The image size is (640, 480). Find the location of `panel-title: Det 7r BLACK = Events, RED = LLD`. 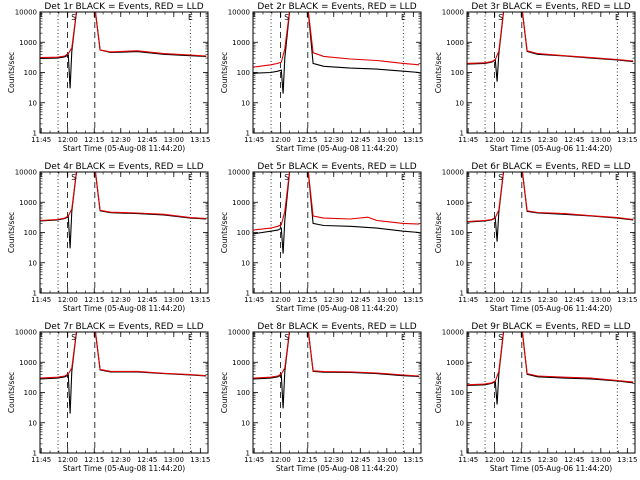

panel-title: Det 7r BLACK = Events, RED = LLD is located at coordinates (123, 327).